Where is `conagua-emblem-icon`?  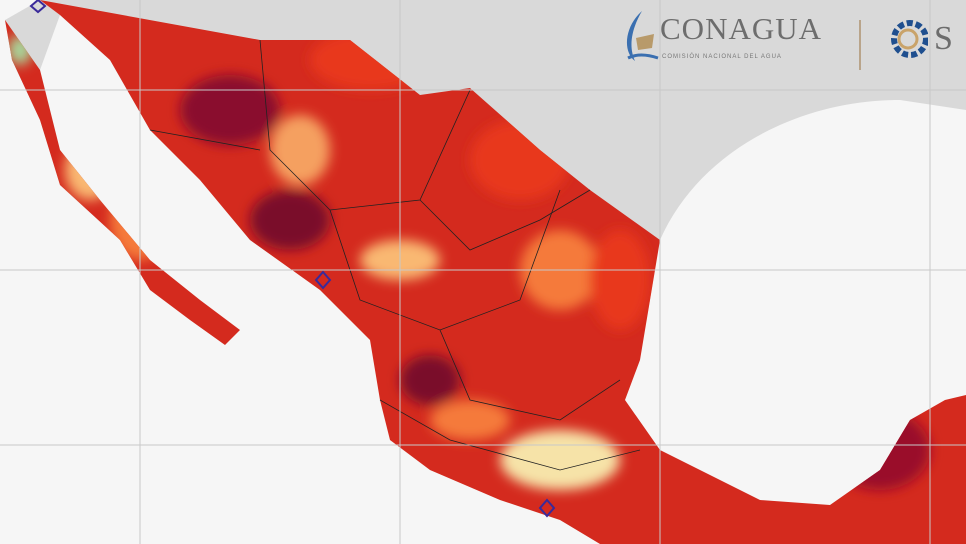
conagua-emblem-icon is located at coordinates (642, 36).